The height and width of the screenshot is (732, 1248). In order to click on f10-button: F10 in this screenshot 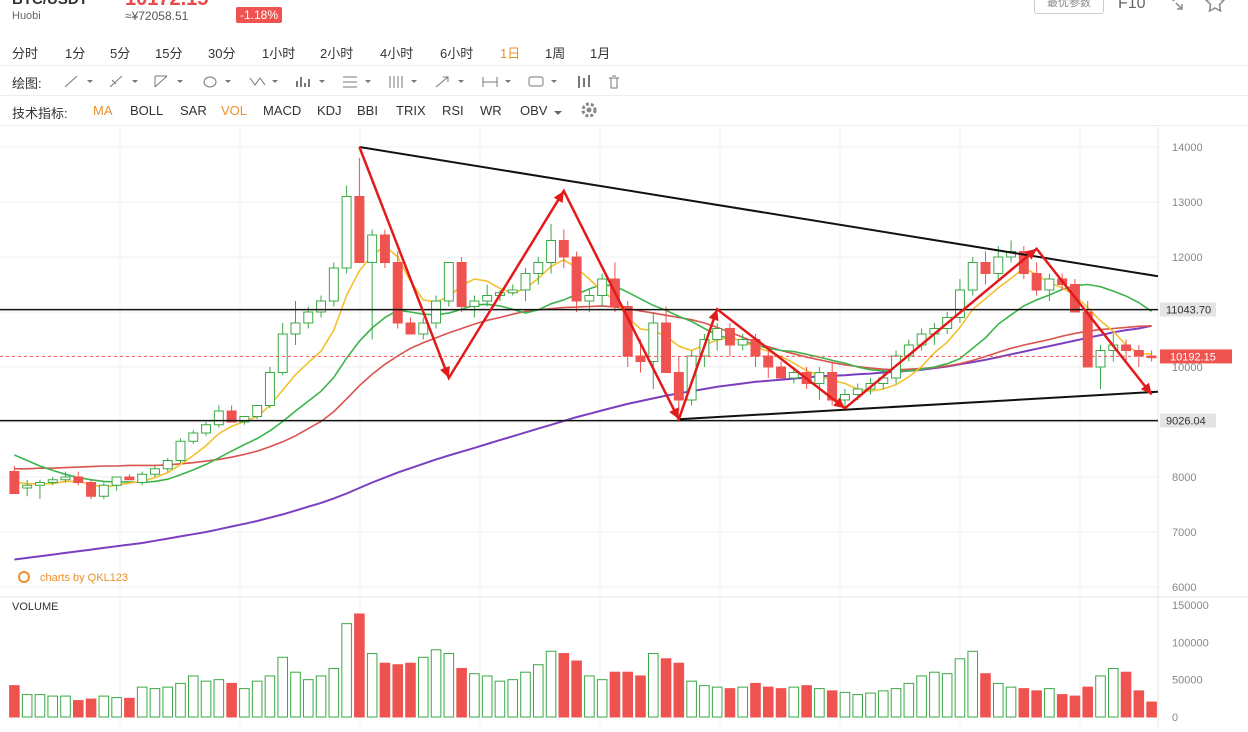, I will do `click(1132, 6)`.